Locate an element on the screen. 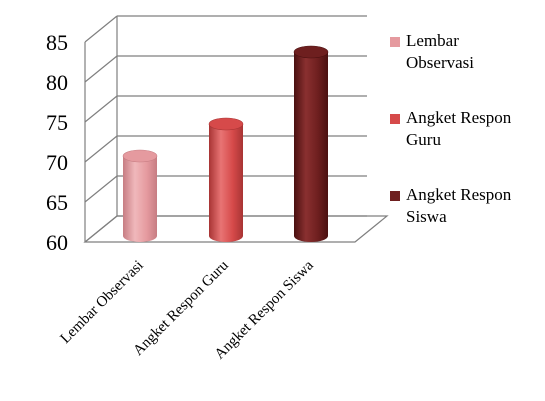  y-axis-ticks: 60 65 70 75 80 85 is located at coordinates (57, 142).